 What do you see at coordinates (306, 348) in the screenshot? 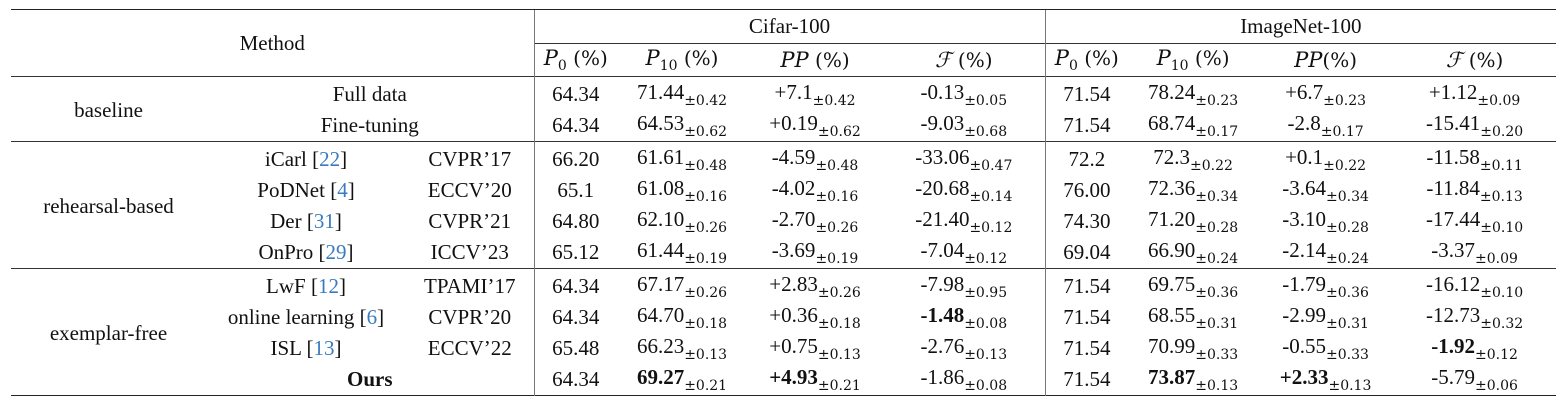
I see `method-name: ISL [13]` at bounding box center [306, 348].